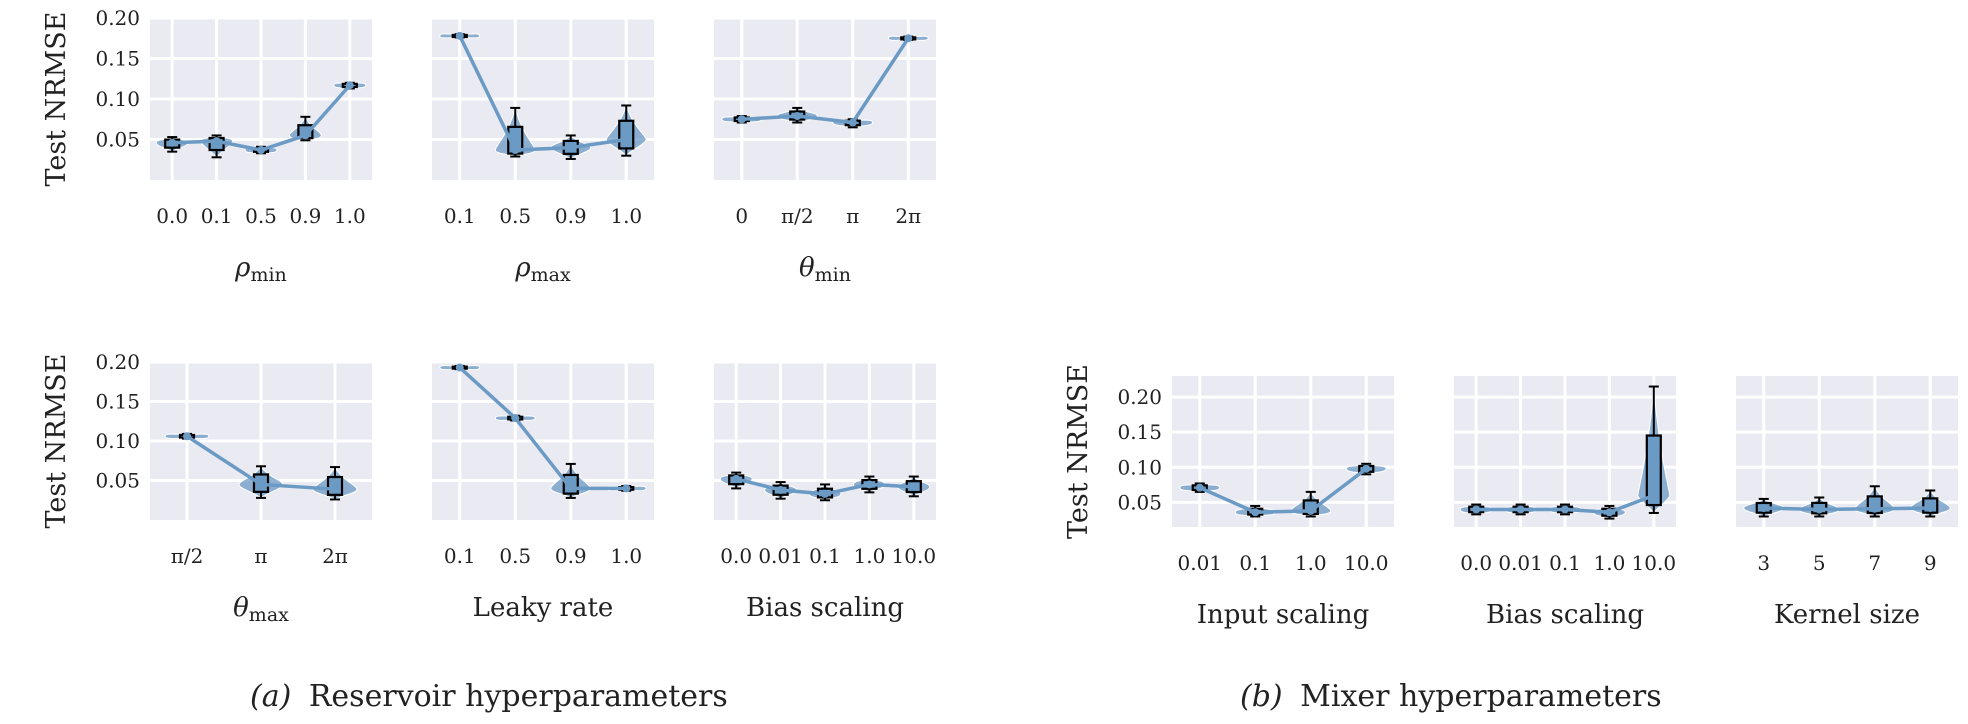 The image size is (1968, 724). What do you see at coordinates (542, 269) in the screenshot?
I see `x-axis-label: ρmax` at bounding box center [542, 269].